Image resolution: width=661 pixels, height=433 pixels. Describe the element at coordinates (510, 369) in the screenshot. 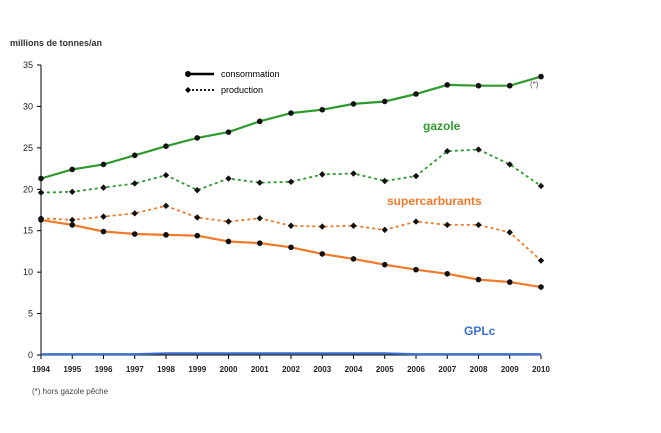

I see `x-tick-label: 2009` at that location.